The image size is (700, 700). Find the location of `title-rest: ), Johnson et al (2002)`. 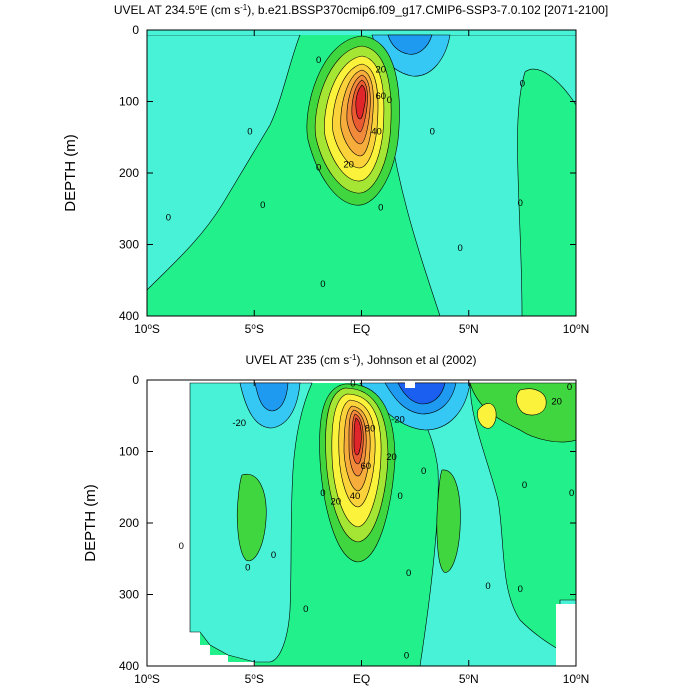

title-rest: ), Johnson et al (2002) is located at coordinates (416, 360).